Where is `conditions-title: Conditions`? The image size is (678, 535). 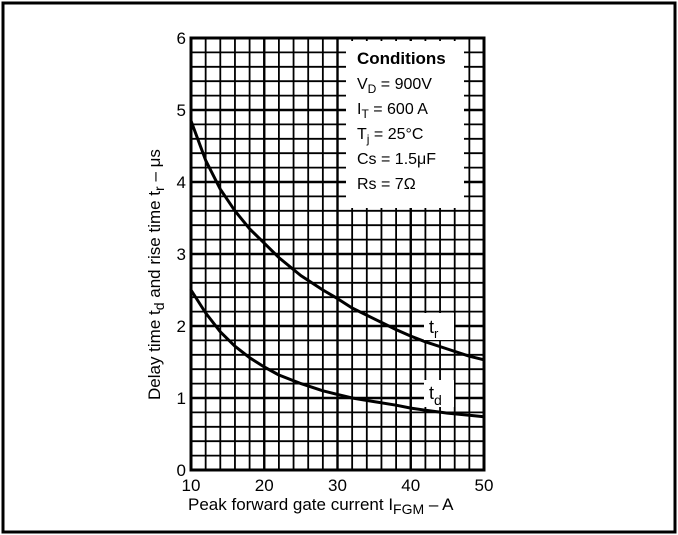 conditions-title: Conditions is located at coordinates (401, 58).